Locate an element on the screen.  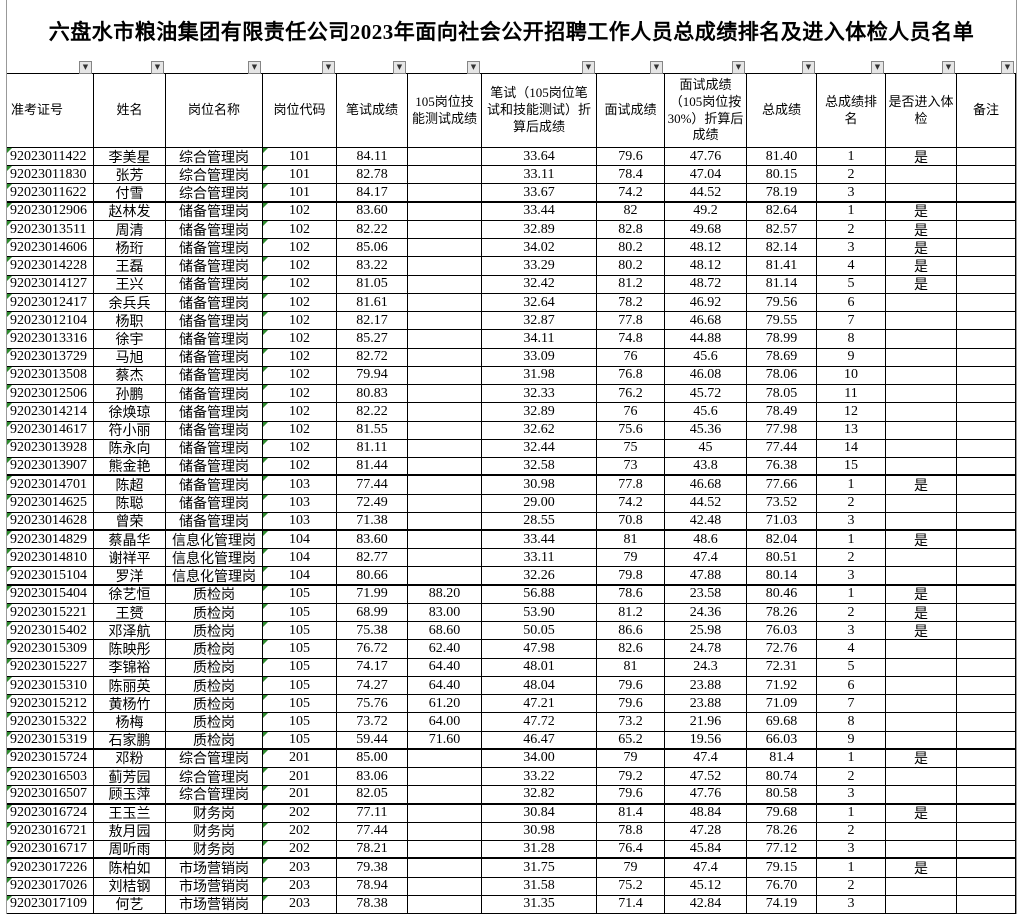
cell-total: 76.70 is located at coordinates (782, 886).